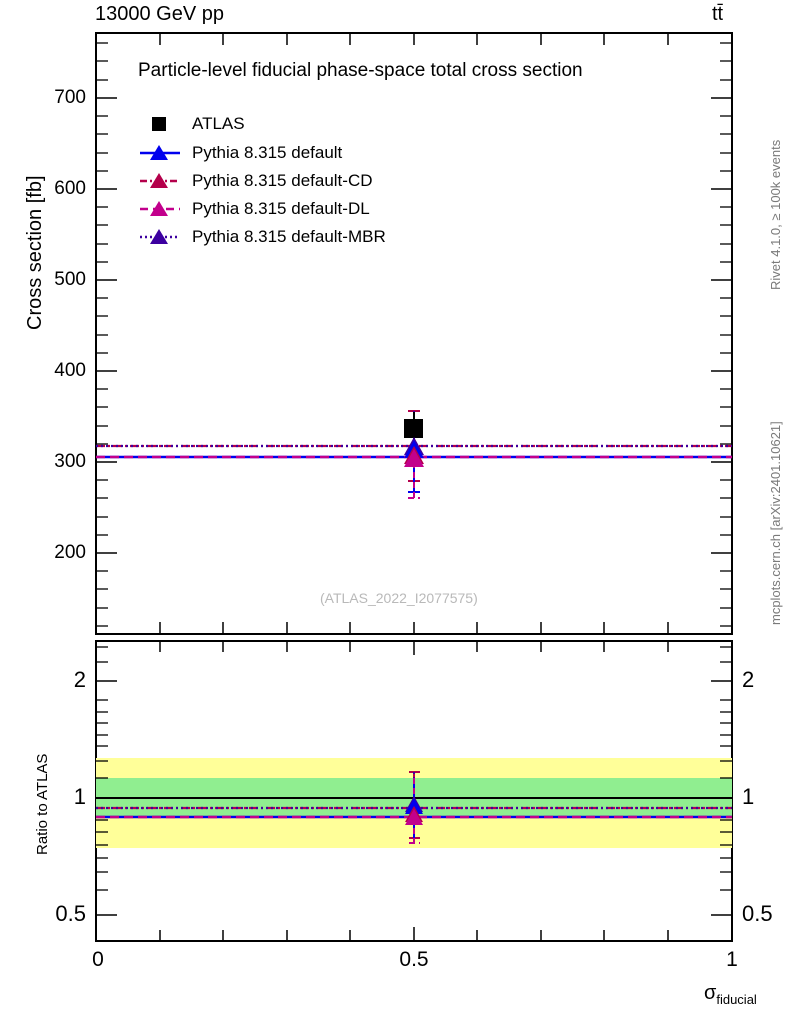 Image resolution: width=786 pixels, height=1024 pixels. What do you see at coordinates (414, 807) in the screenshot?
I see `ratio-data-points` at bounding box center [414, 807].